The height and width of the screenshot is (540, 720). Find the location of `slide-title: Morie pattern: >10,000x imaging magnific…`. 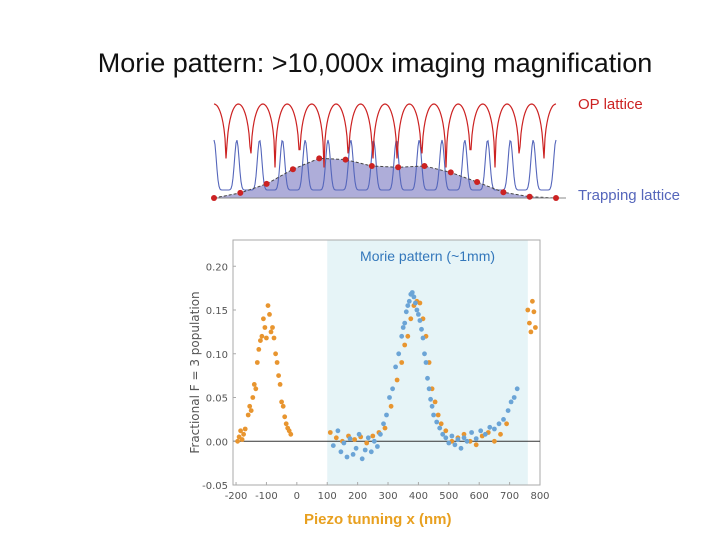

slide-title: Morie pattern: >10,000x imaging magnific… is located at coordinates (375, 63).